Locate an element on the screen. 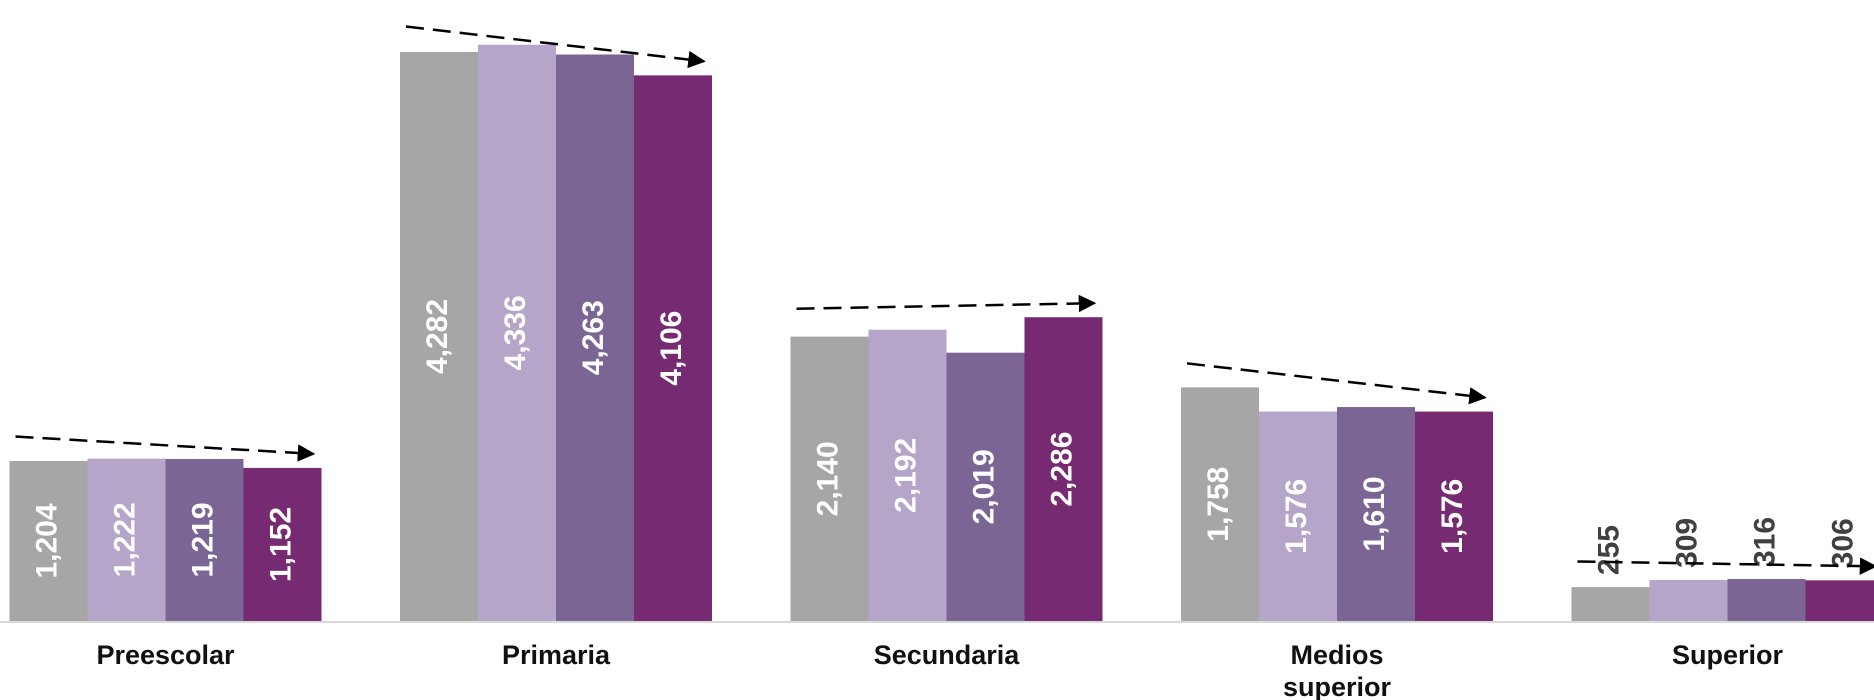  value-label: 2,192 is located at coordinates (905, 475).